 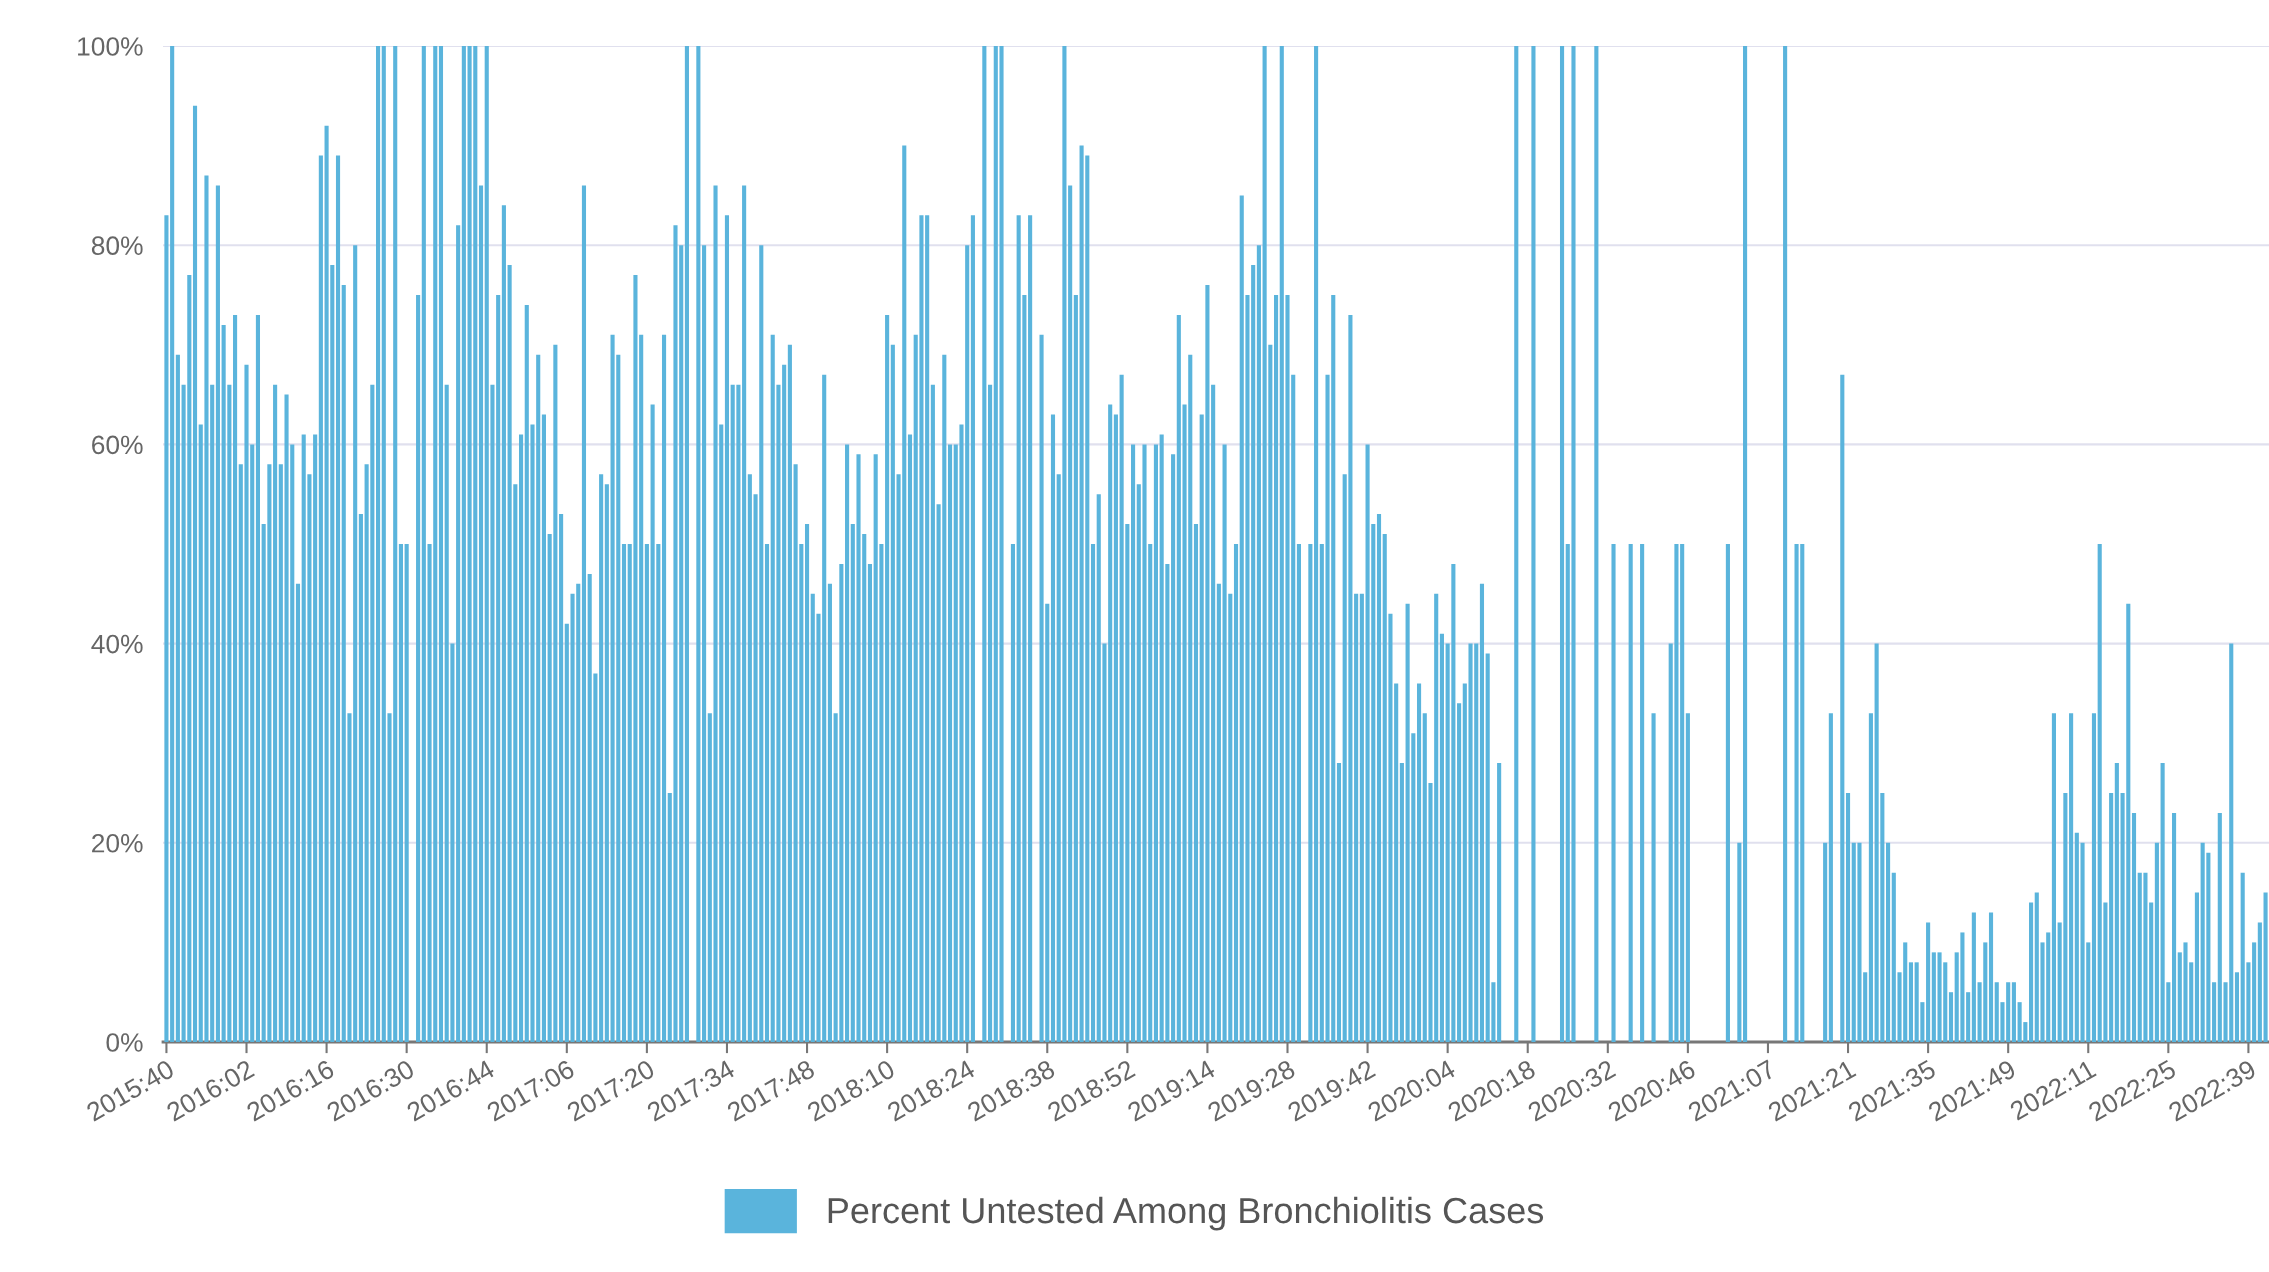 I want to click on legend-label: Percent Untested Among Bronchiolitis Cases, so click(x=1186, y=1213).